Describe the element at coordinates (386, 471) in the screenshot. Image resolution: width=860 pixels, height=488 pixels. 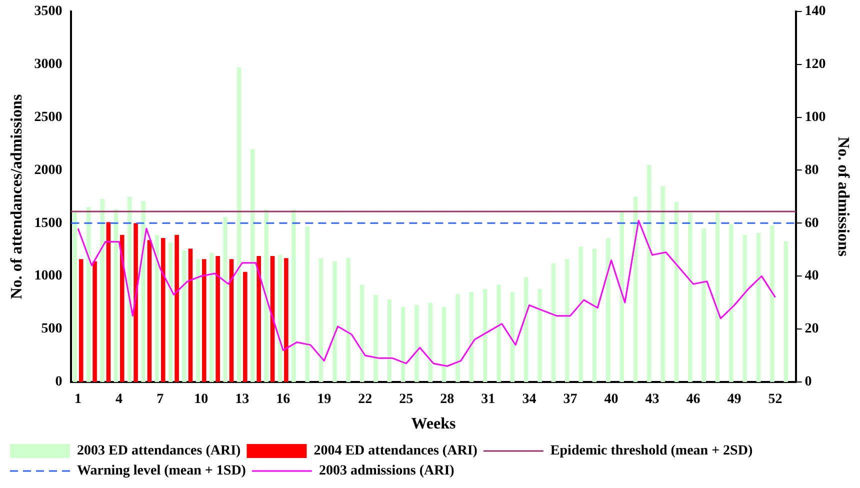
I see `legend-label: 2003 admissions (ARI)` at that location.